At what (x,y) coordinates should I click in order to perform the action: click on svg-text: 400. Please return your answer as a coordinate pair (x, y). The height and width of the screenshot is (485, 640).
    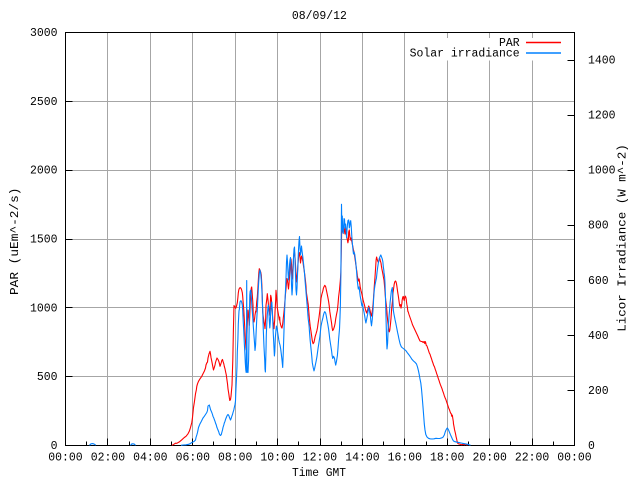
    Looking at the image, I should click on (598, 336).